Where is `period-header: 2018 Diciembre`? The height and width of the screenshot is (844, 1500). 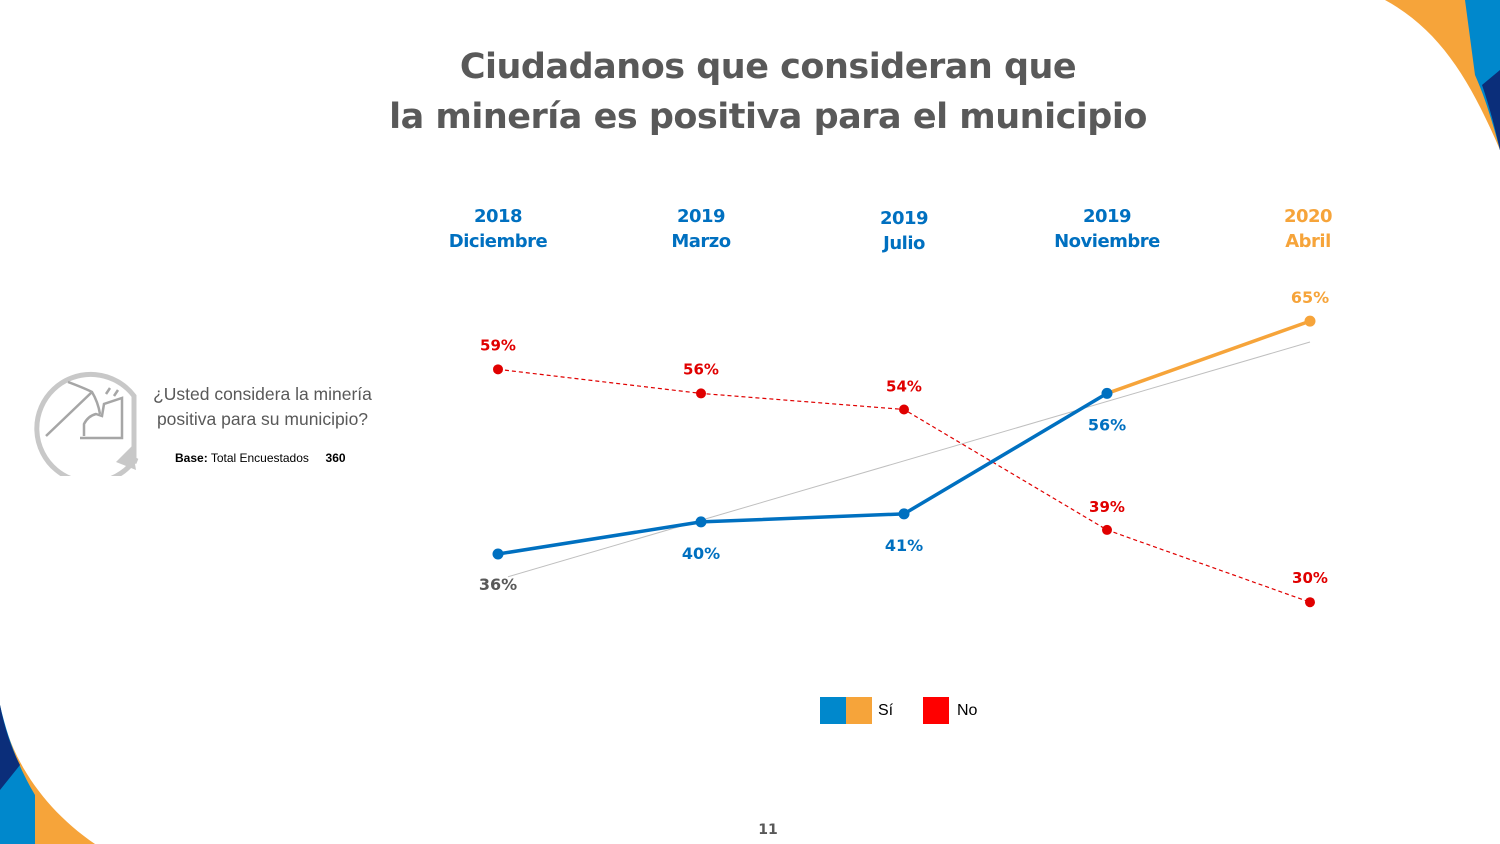 period-header: 2018 Diciembre is located at coordinates (498, 229).